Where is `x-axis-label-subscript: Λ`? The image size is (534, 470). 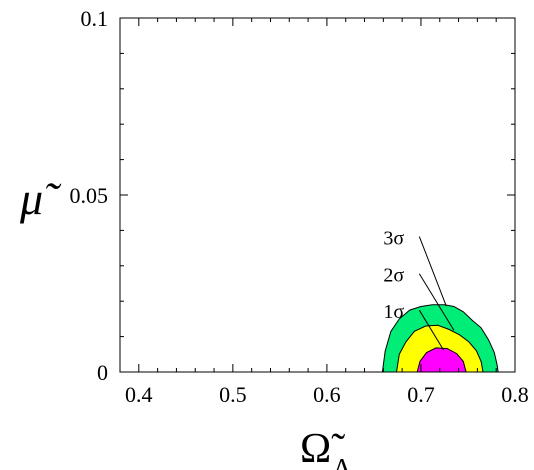
x-axis-label-subscript: Λ is located at coordinates (342, 462).